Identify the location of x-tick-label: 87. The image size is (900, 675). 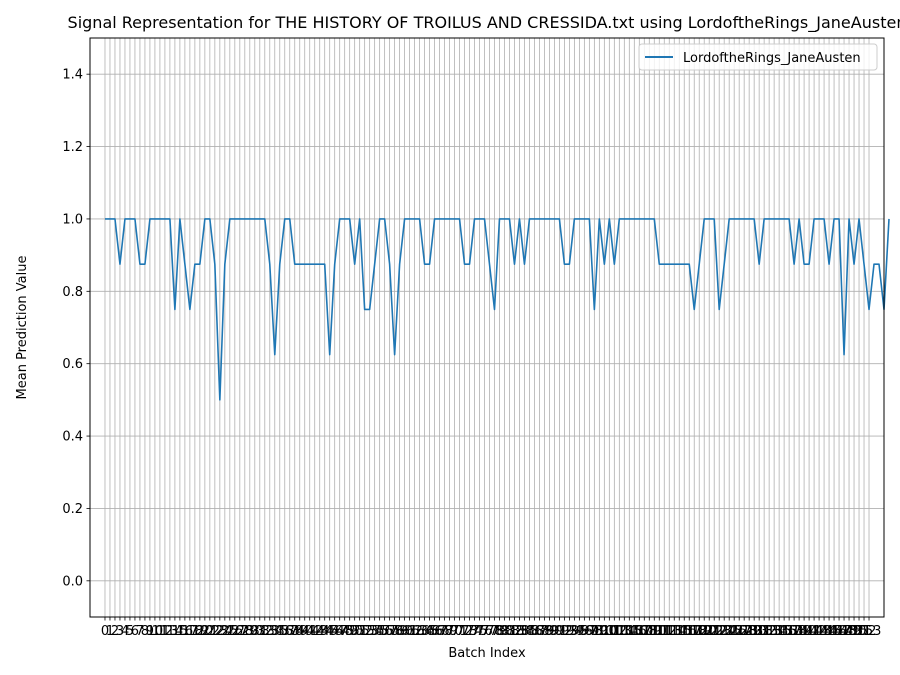
(539, 631).